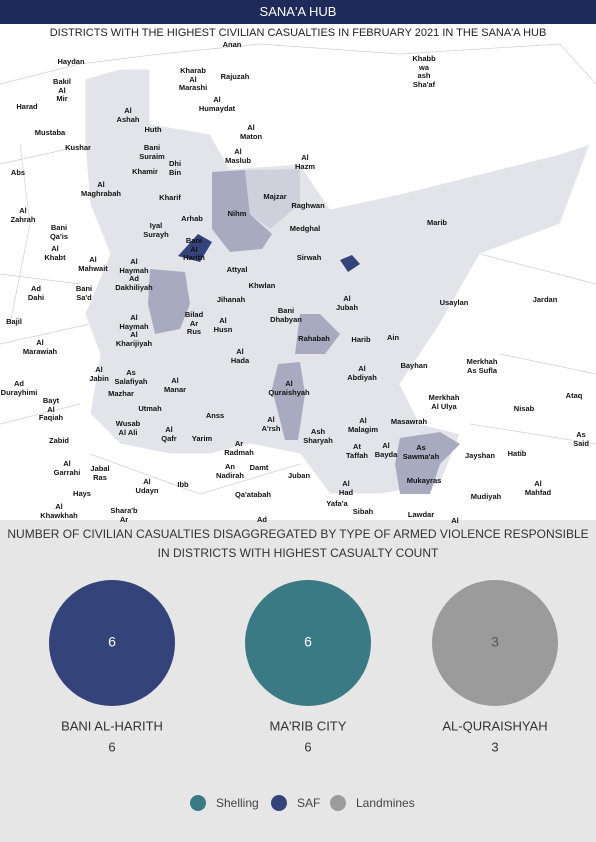  Describe the element at coordinates (414, 365) in the screenshot. I see `district-label: Bayhan` at that location.